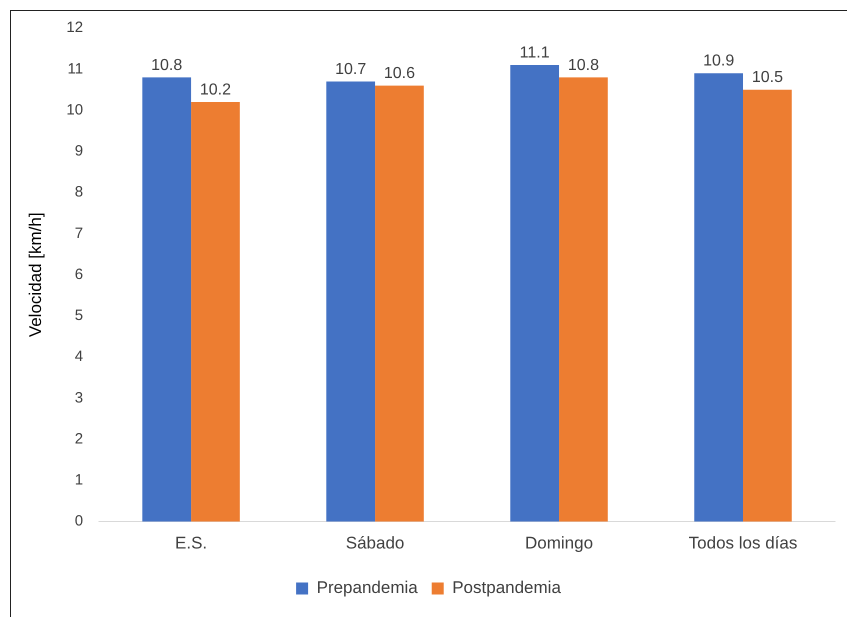  I want to click on x-tick-label: Todos los días, so click(743, 542).